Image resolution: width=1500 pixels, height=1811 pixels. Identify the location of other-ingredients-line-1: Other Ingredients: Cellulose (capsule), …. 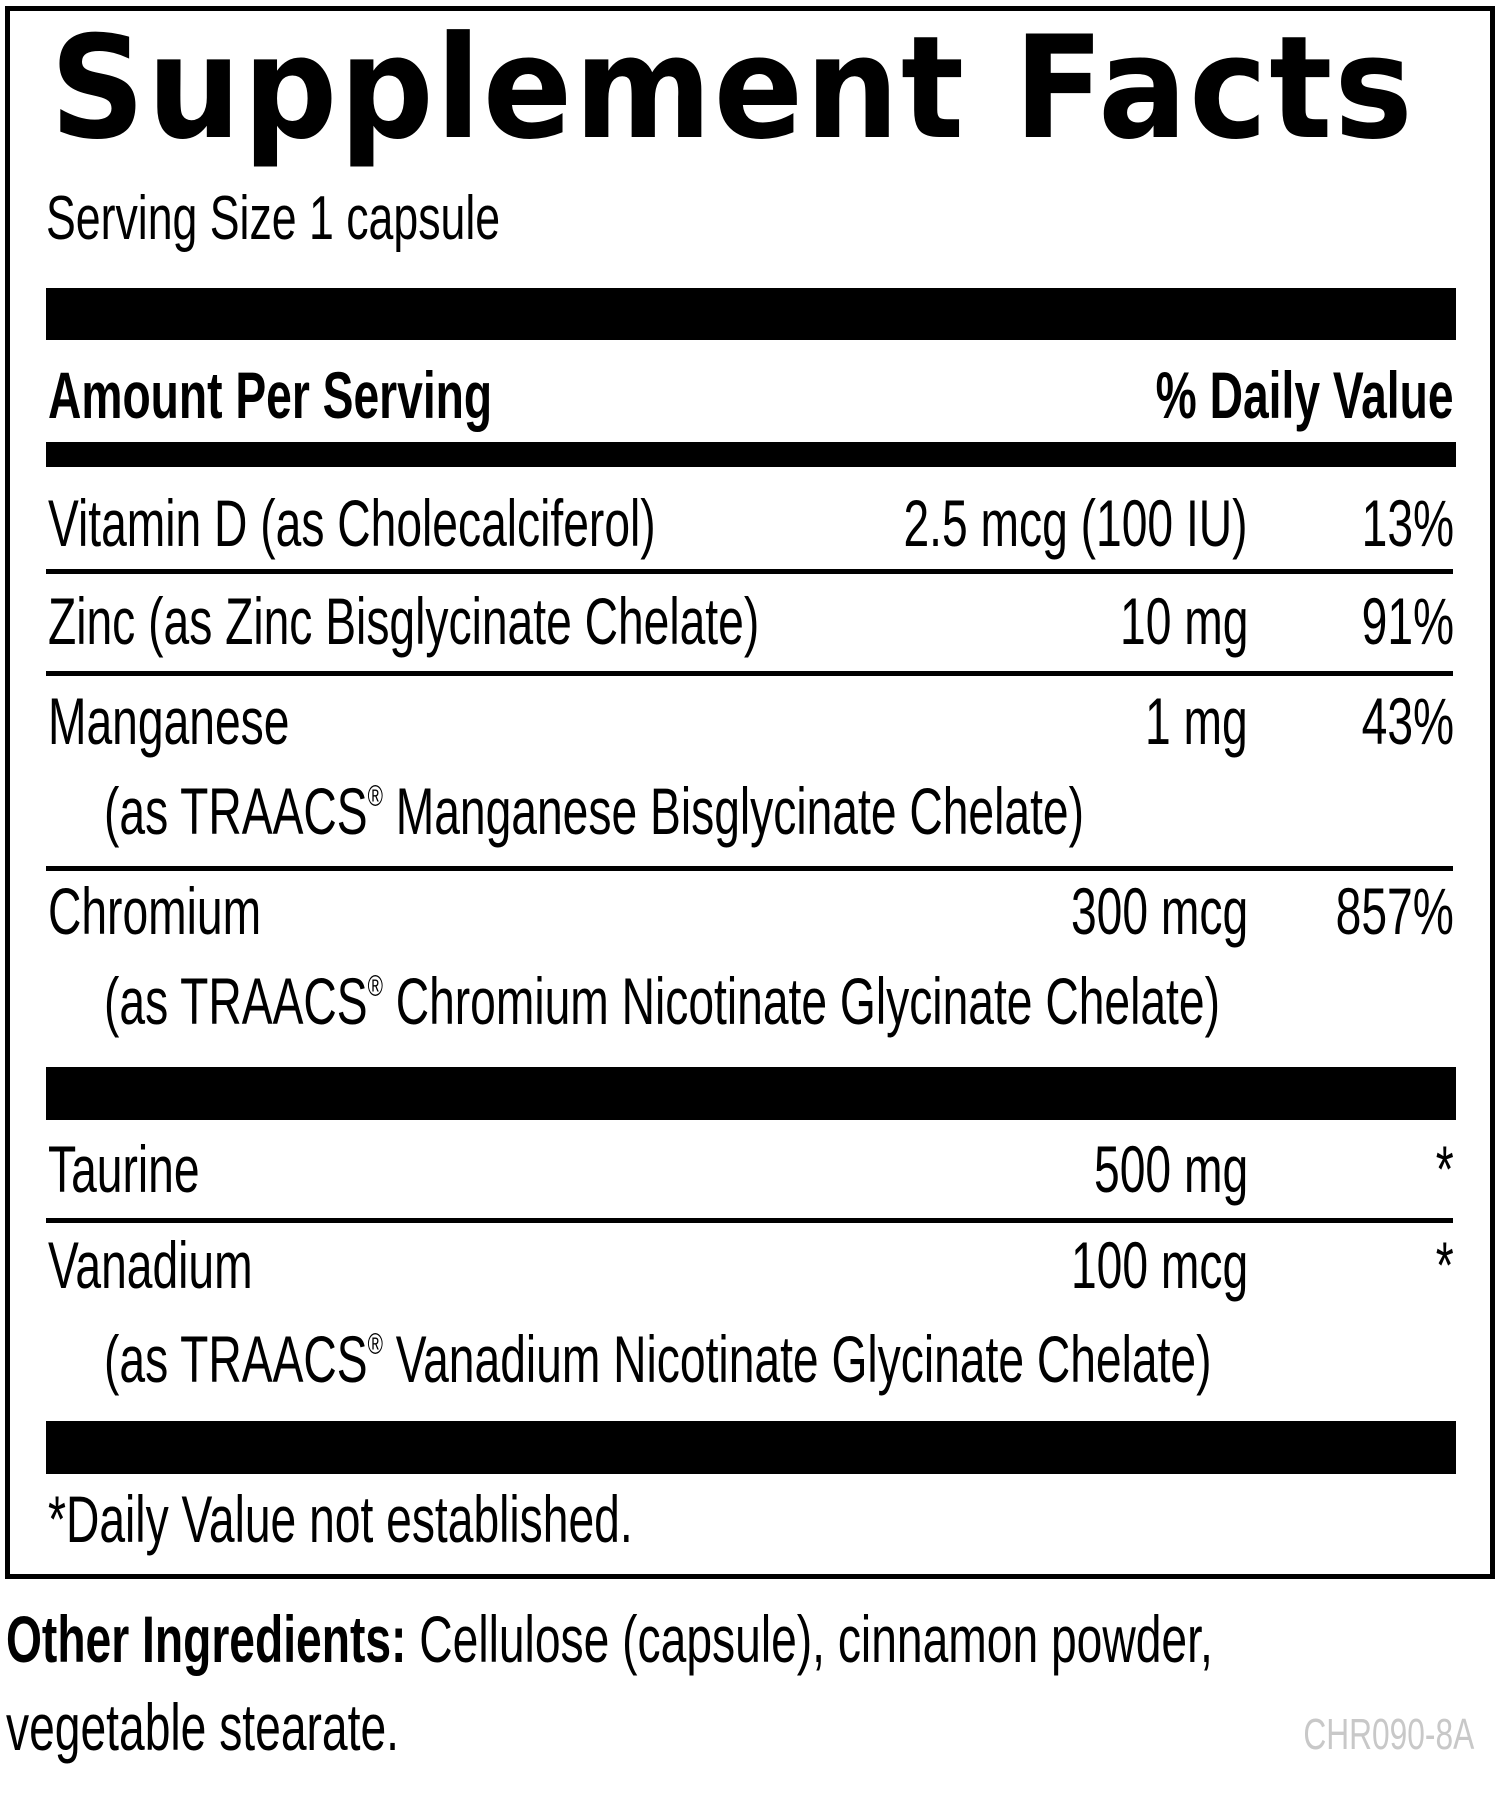
(609, 1639).